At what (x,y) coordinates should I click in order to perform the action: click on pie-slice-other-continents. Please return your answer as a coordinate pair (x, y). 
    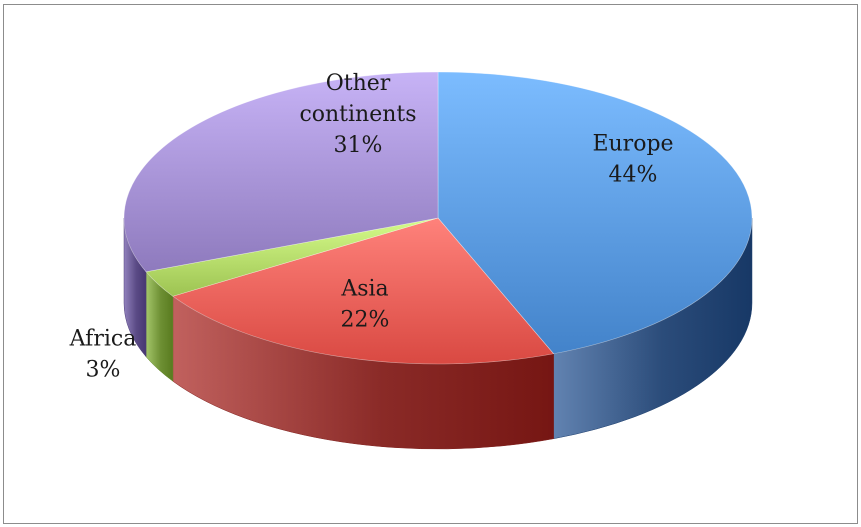
    Looking at the image, I should click on (281, 172).